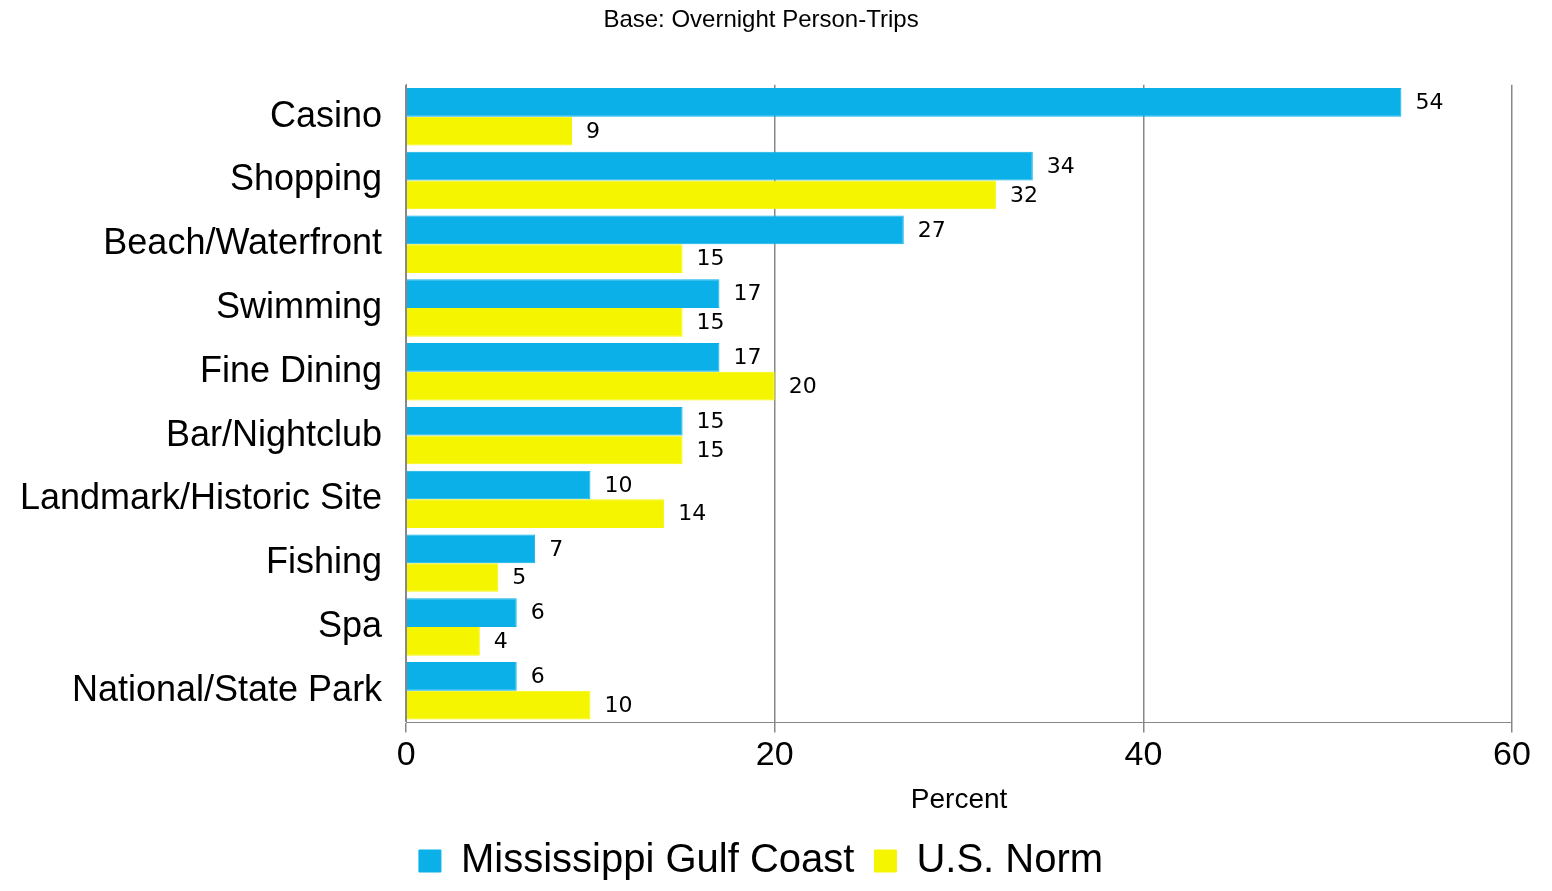  What do you see at coordinates (931, 229) in the screenshot?
I see `data-label: 27` at bounding box center [931, 229].